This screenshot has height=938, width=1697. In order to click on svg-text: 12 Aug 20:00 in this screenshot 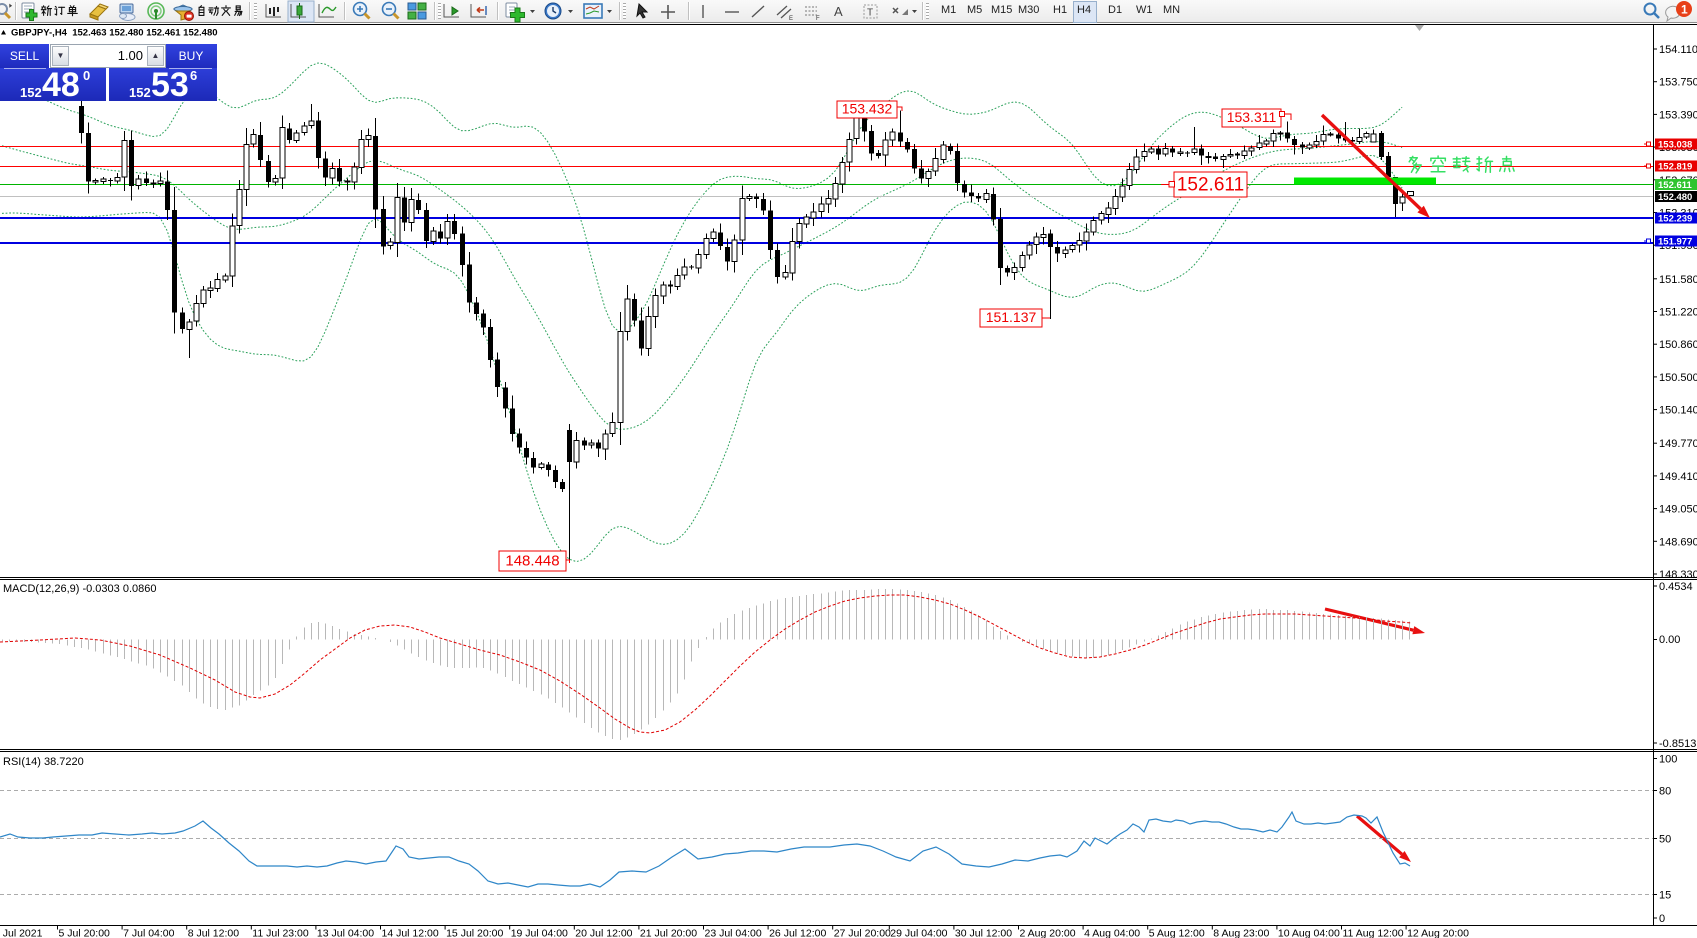, I will do `click(1438, 933)`.